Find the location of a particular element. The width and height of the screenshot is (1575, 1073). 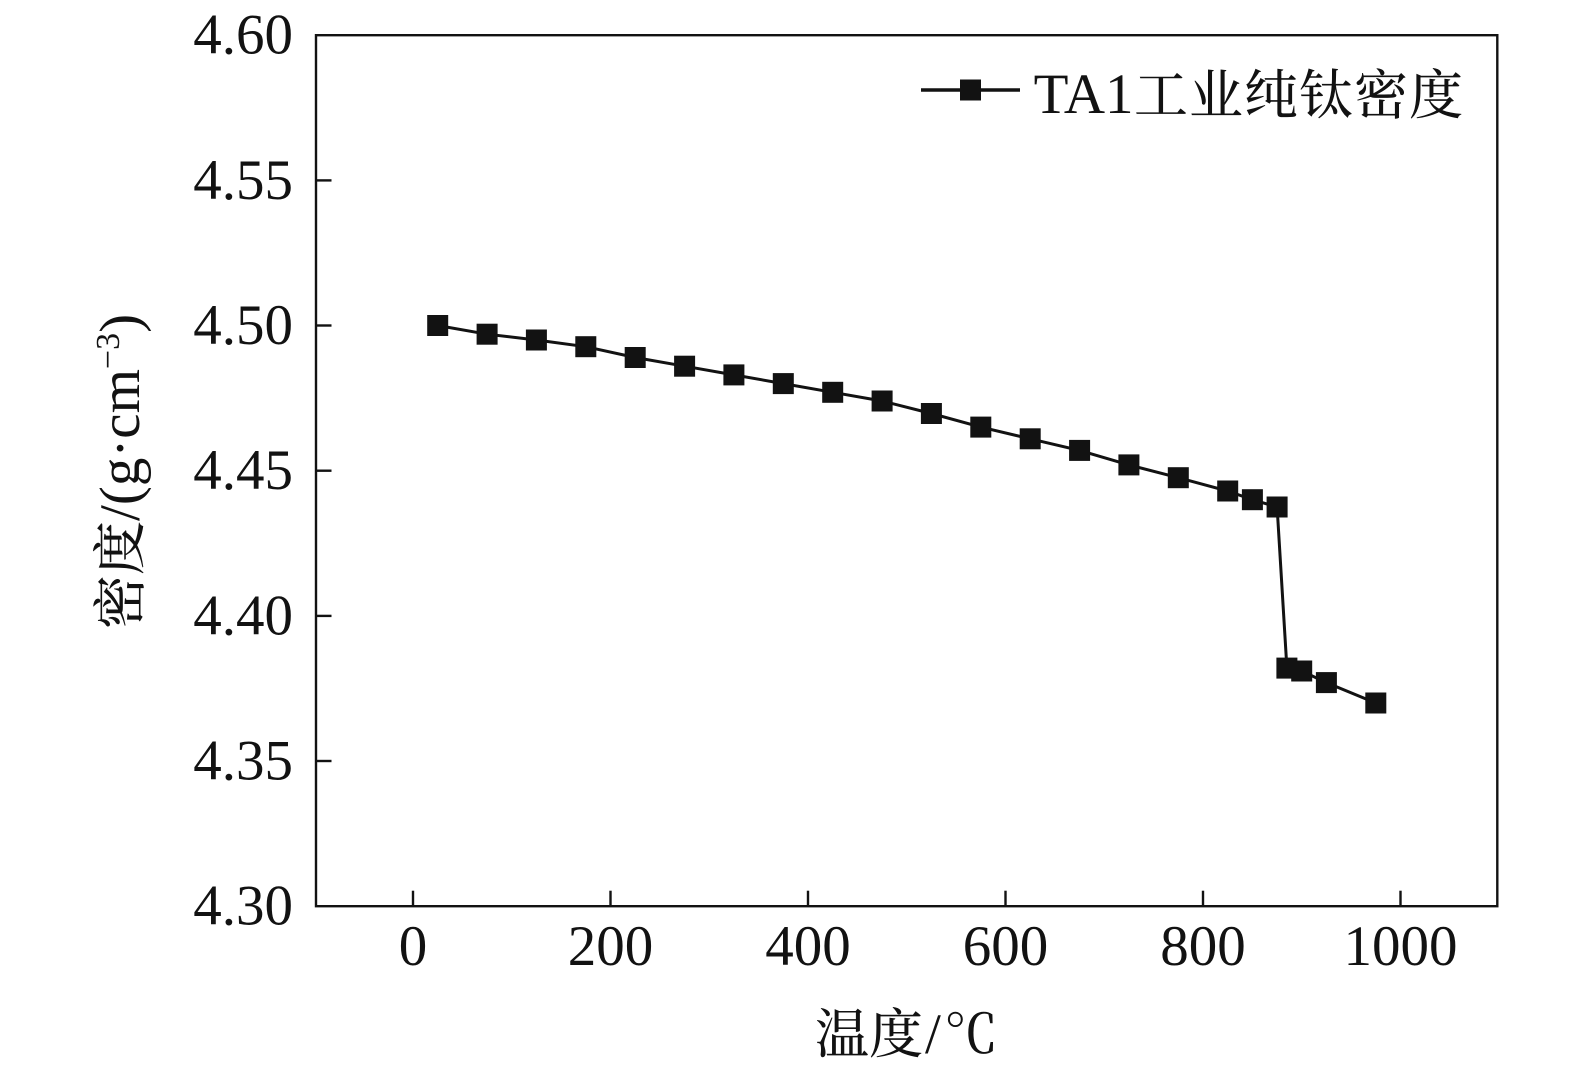

svg-text: 1000 is located at coordinates (1401, 946).